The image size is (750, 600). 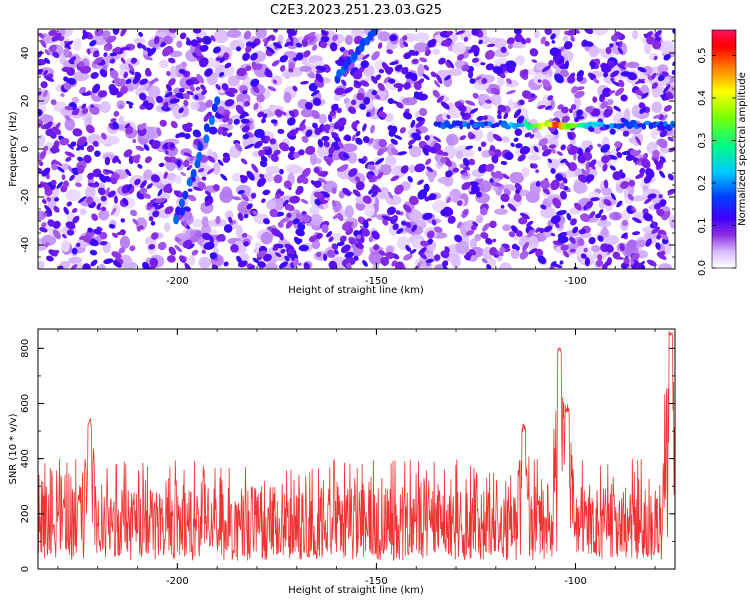 What do you see at coordinates (702, 268) in the screenshot?
I see `colorbar-tick-label: 0.0` at bounding box center [702, 268].